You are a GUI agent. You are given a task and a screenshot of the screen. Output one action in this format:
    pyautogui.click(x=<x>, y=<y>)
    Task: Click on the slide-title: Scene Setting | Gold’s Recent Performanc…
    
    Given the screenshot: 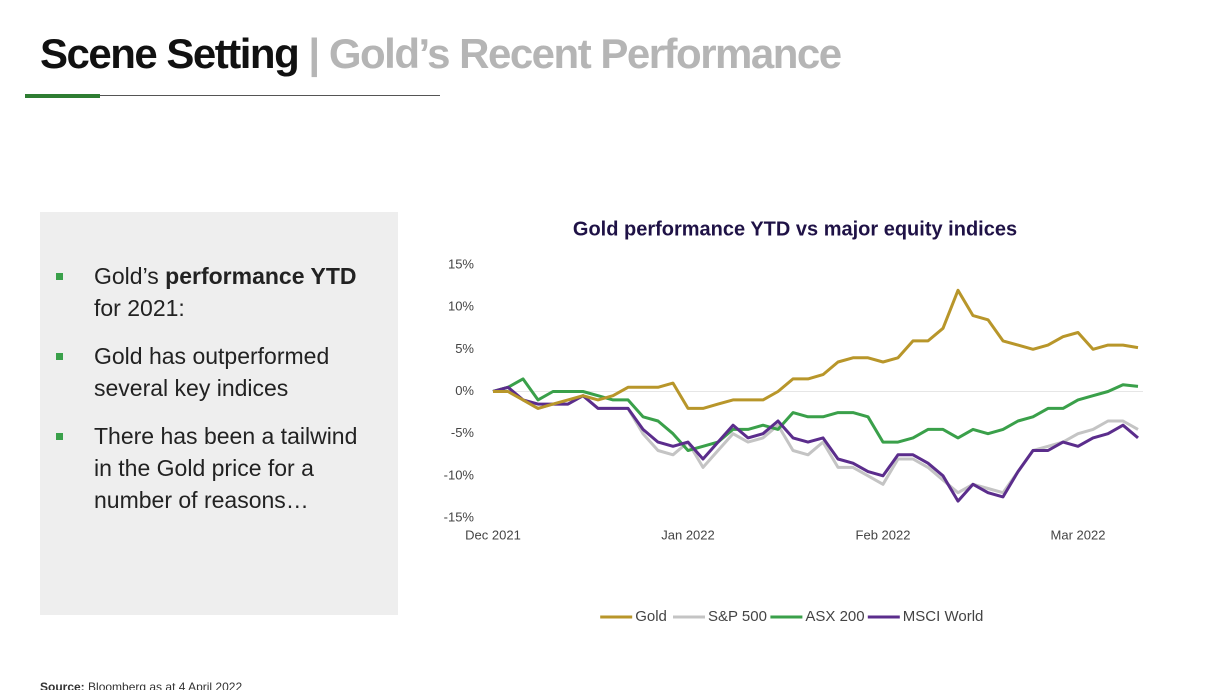 What is the action you would take?
    pyautogui.click(x=441, y=54)
    